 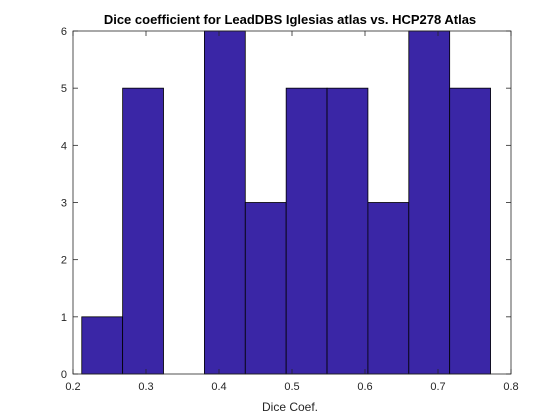 I want to click on x-tick-label-2: 0.4, so click(x=218, y=387).